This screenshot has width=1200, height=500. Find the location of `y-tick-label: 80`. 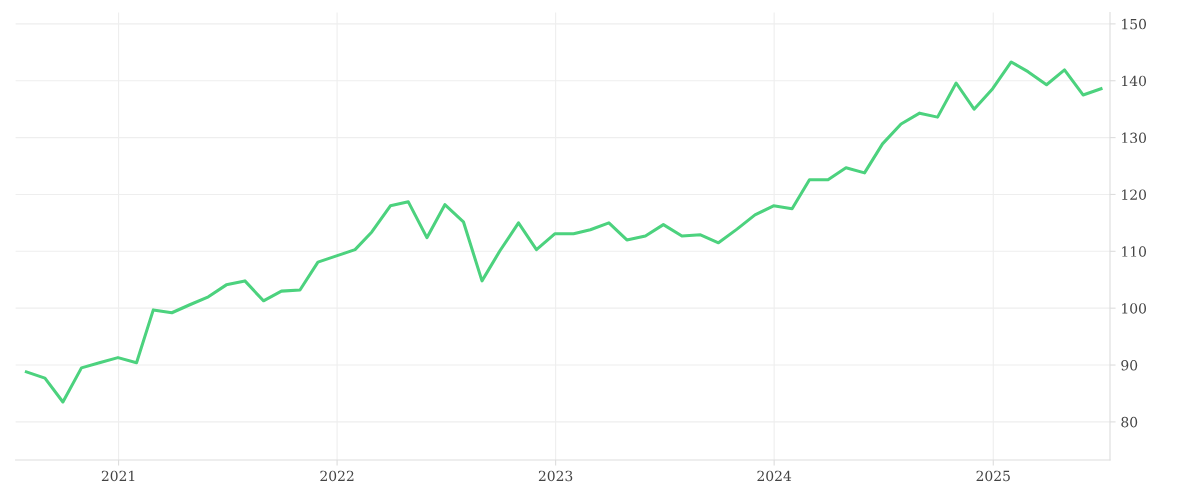

y-tick-label: 80 is located at coordinates (1129, 422).